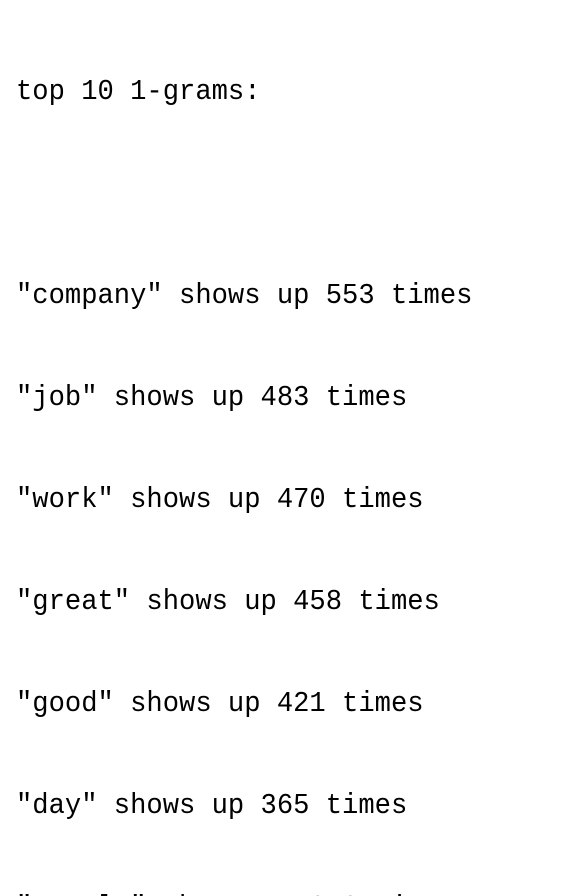  I want to click on blank-line, so click(268, 194).